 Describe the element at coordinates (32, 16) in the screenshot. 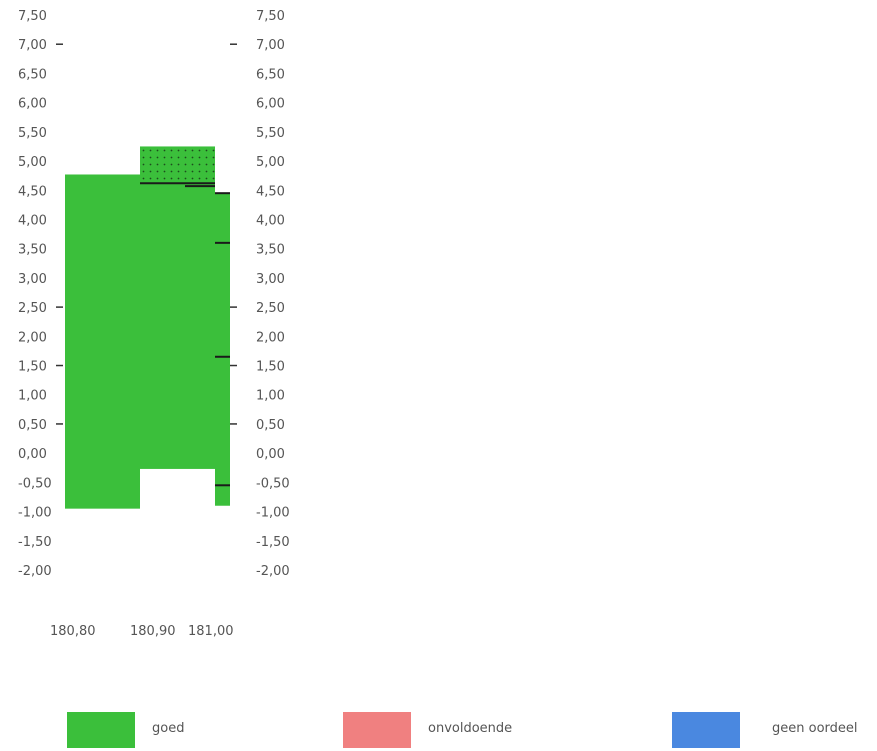

I see `y-tick-left-0: 7,50` at that location.